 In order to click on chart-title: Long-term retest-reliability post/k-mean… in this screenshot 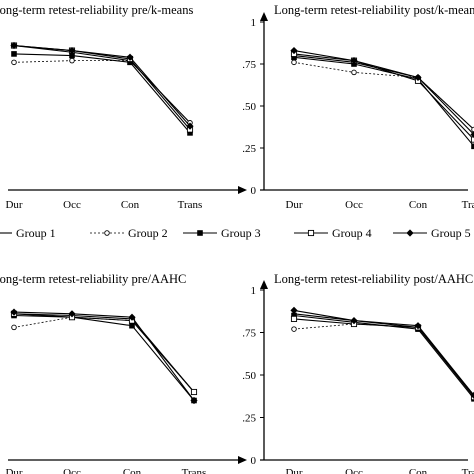, I will do `click(374, 10)`.